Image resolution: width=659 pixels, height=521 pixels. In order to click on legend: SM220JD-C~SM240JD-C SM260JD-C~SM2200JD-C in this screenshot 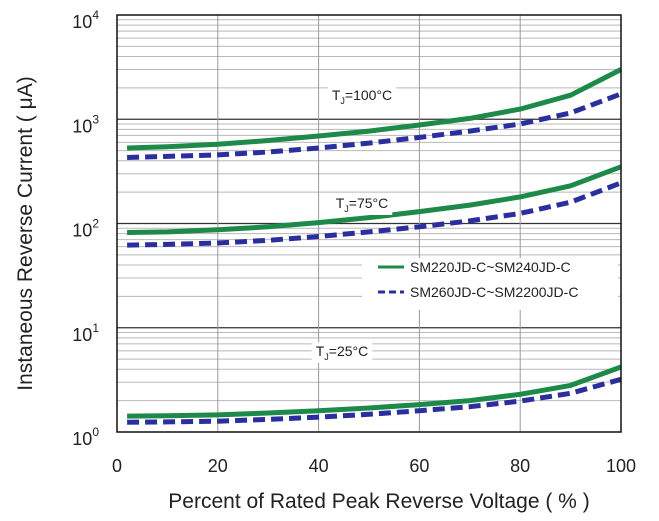, I will do `click(490, 284)`.